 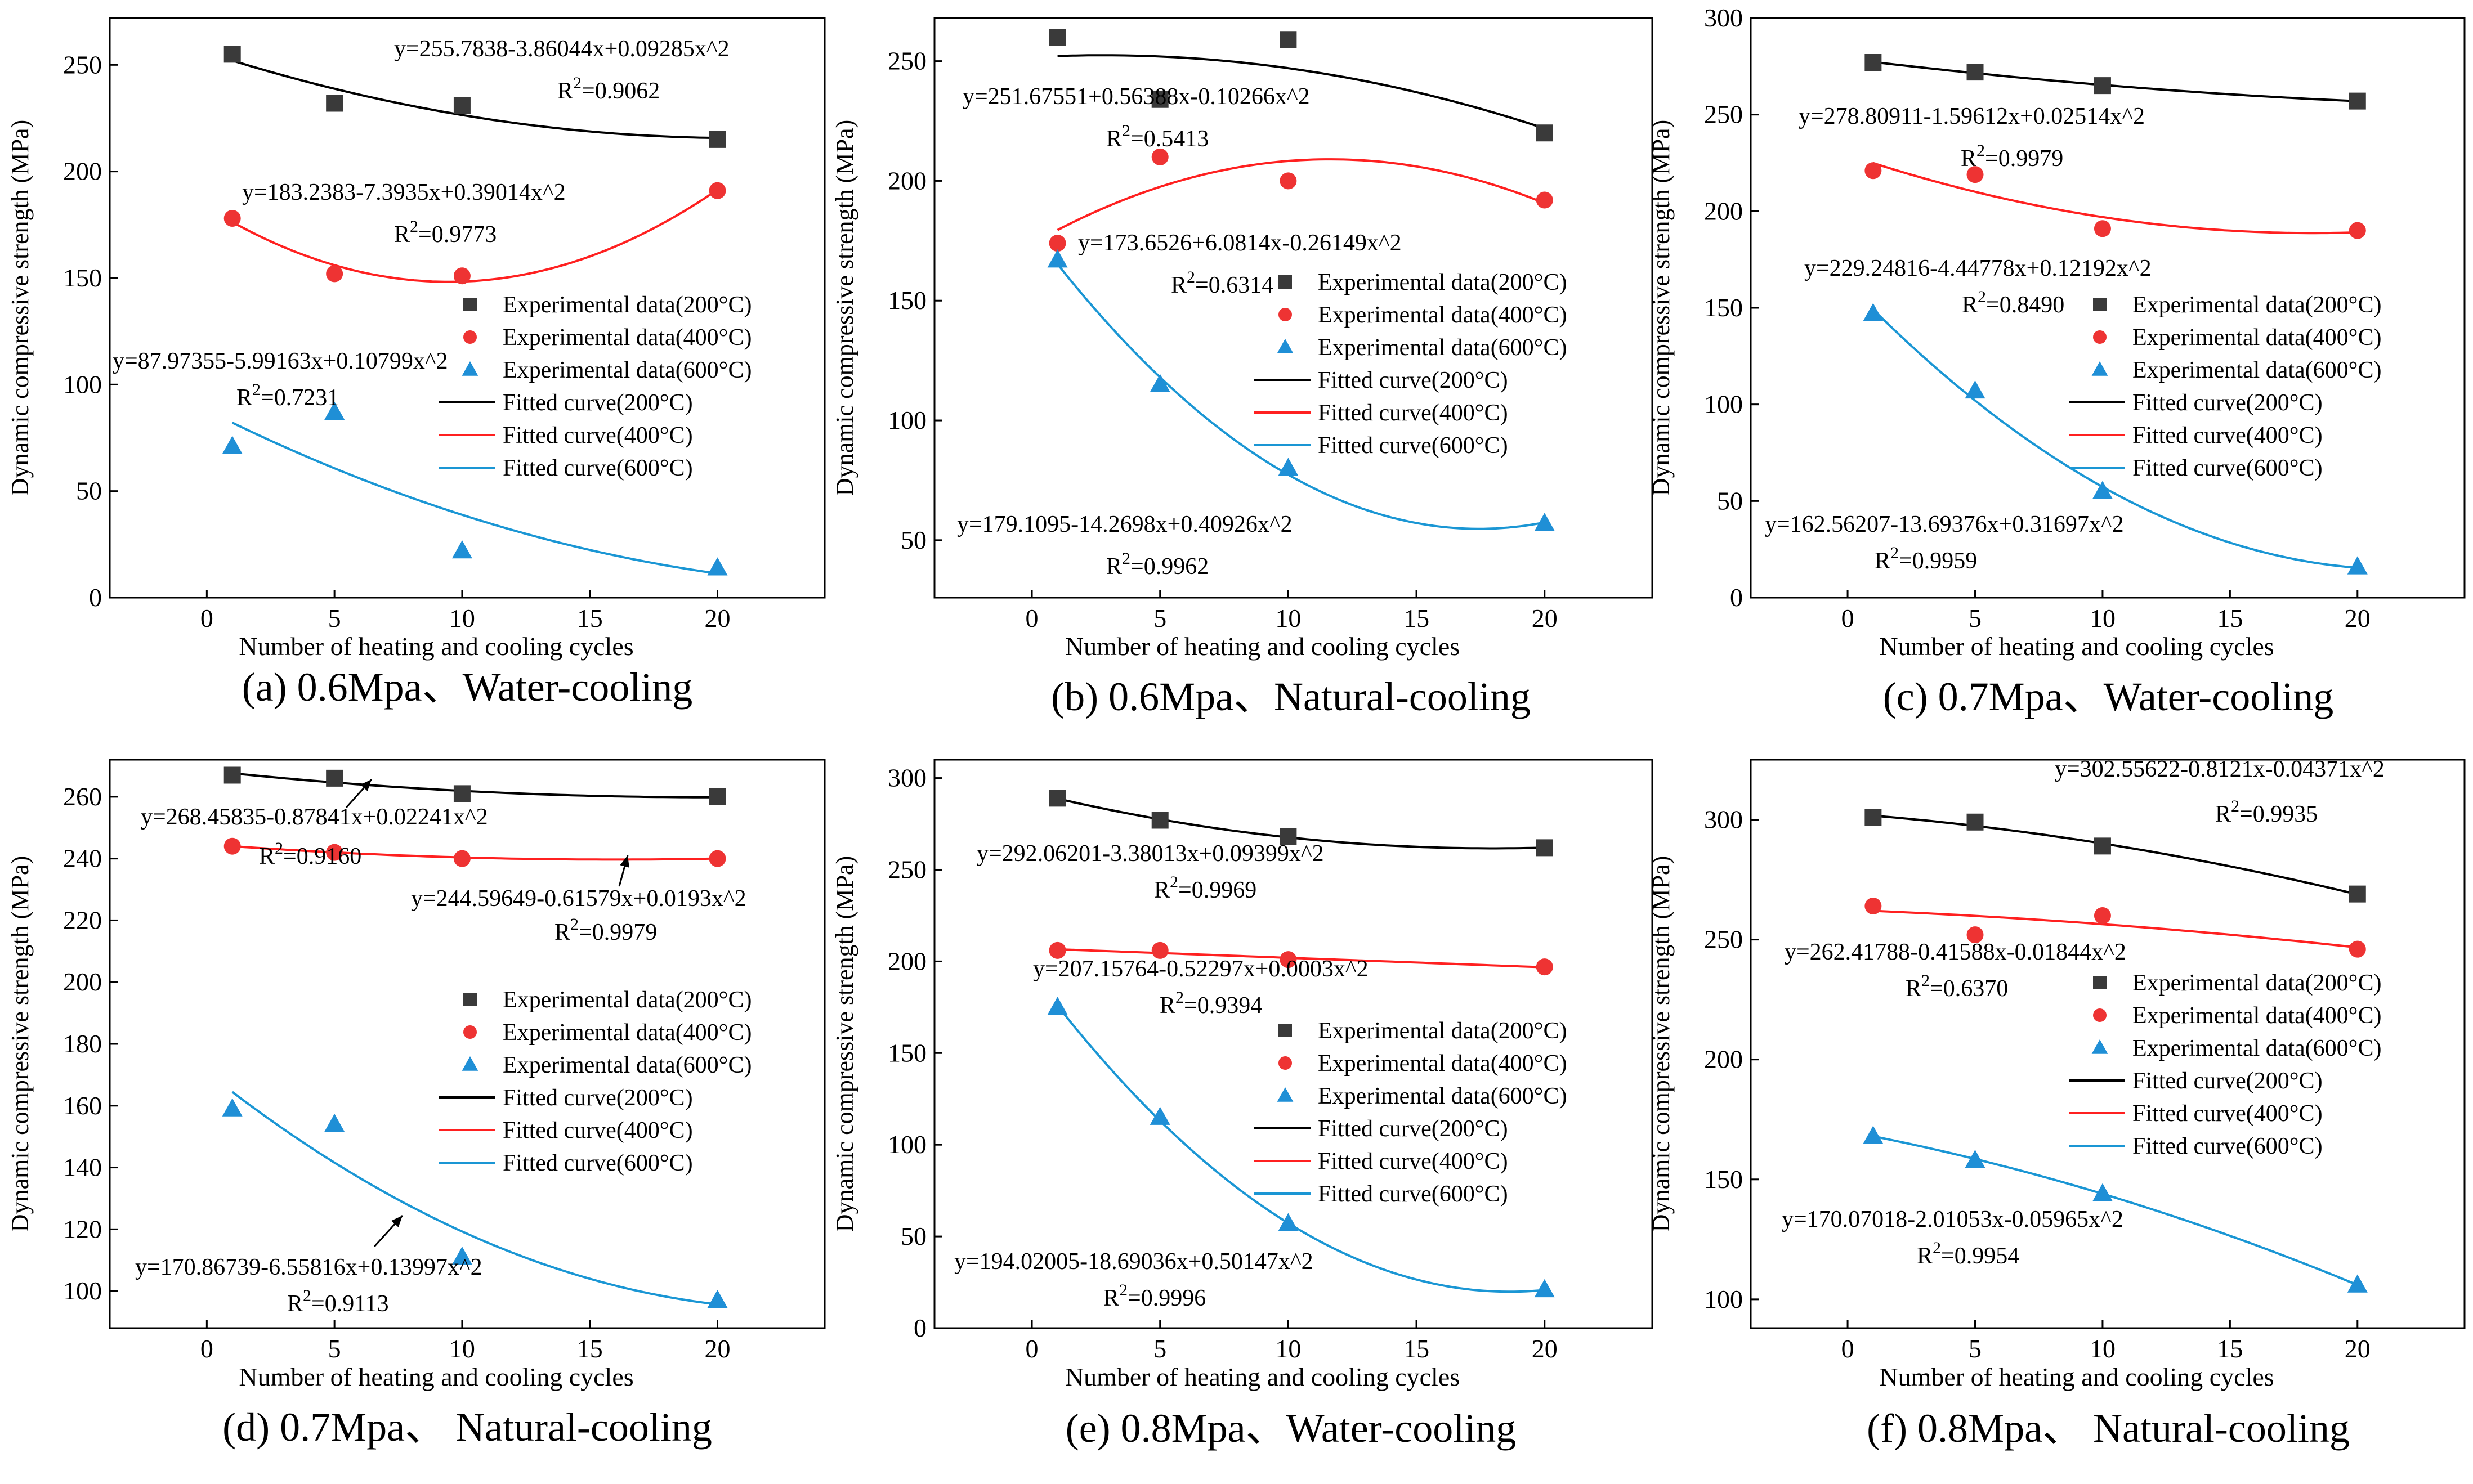 I want to click on x-tick-label: 10, so click(x=462, y=618).